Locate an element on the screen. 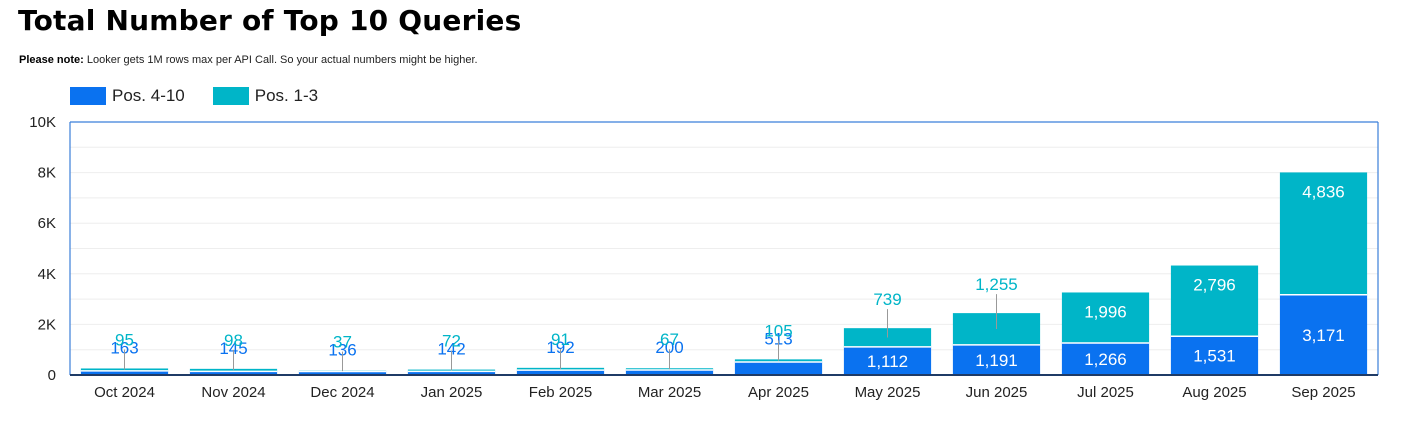  data-label-pos-4-10: 1,266 is located at coordinates (1105, 359).